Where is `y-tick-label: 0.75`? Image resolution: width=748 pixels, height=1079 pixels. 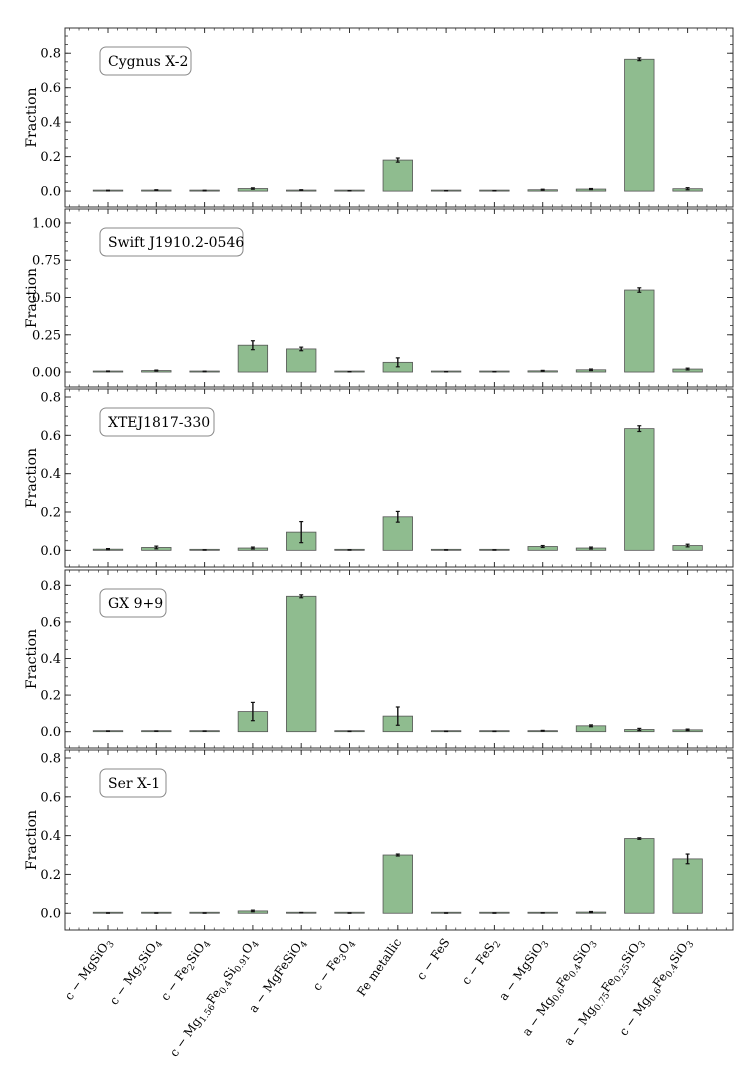 y-tick-label: 0.75 is located at coordinates (46, 261).